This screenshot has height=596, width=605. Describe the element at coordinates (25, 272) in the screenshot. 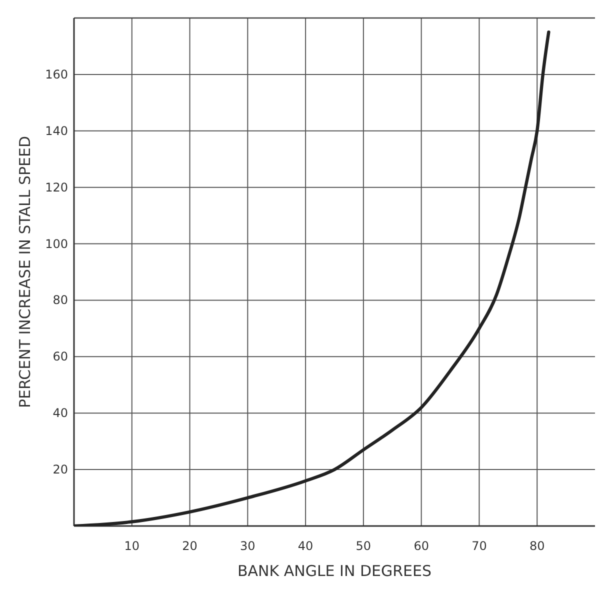

I see `y-axis-title: PERCENT INCREASE IN STALL SPEED` at that location.